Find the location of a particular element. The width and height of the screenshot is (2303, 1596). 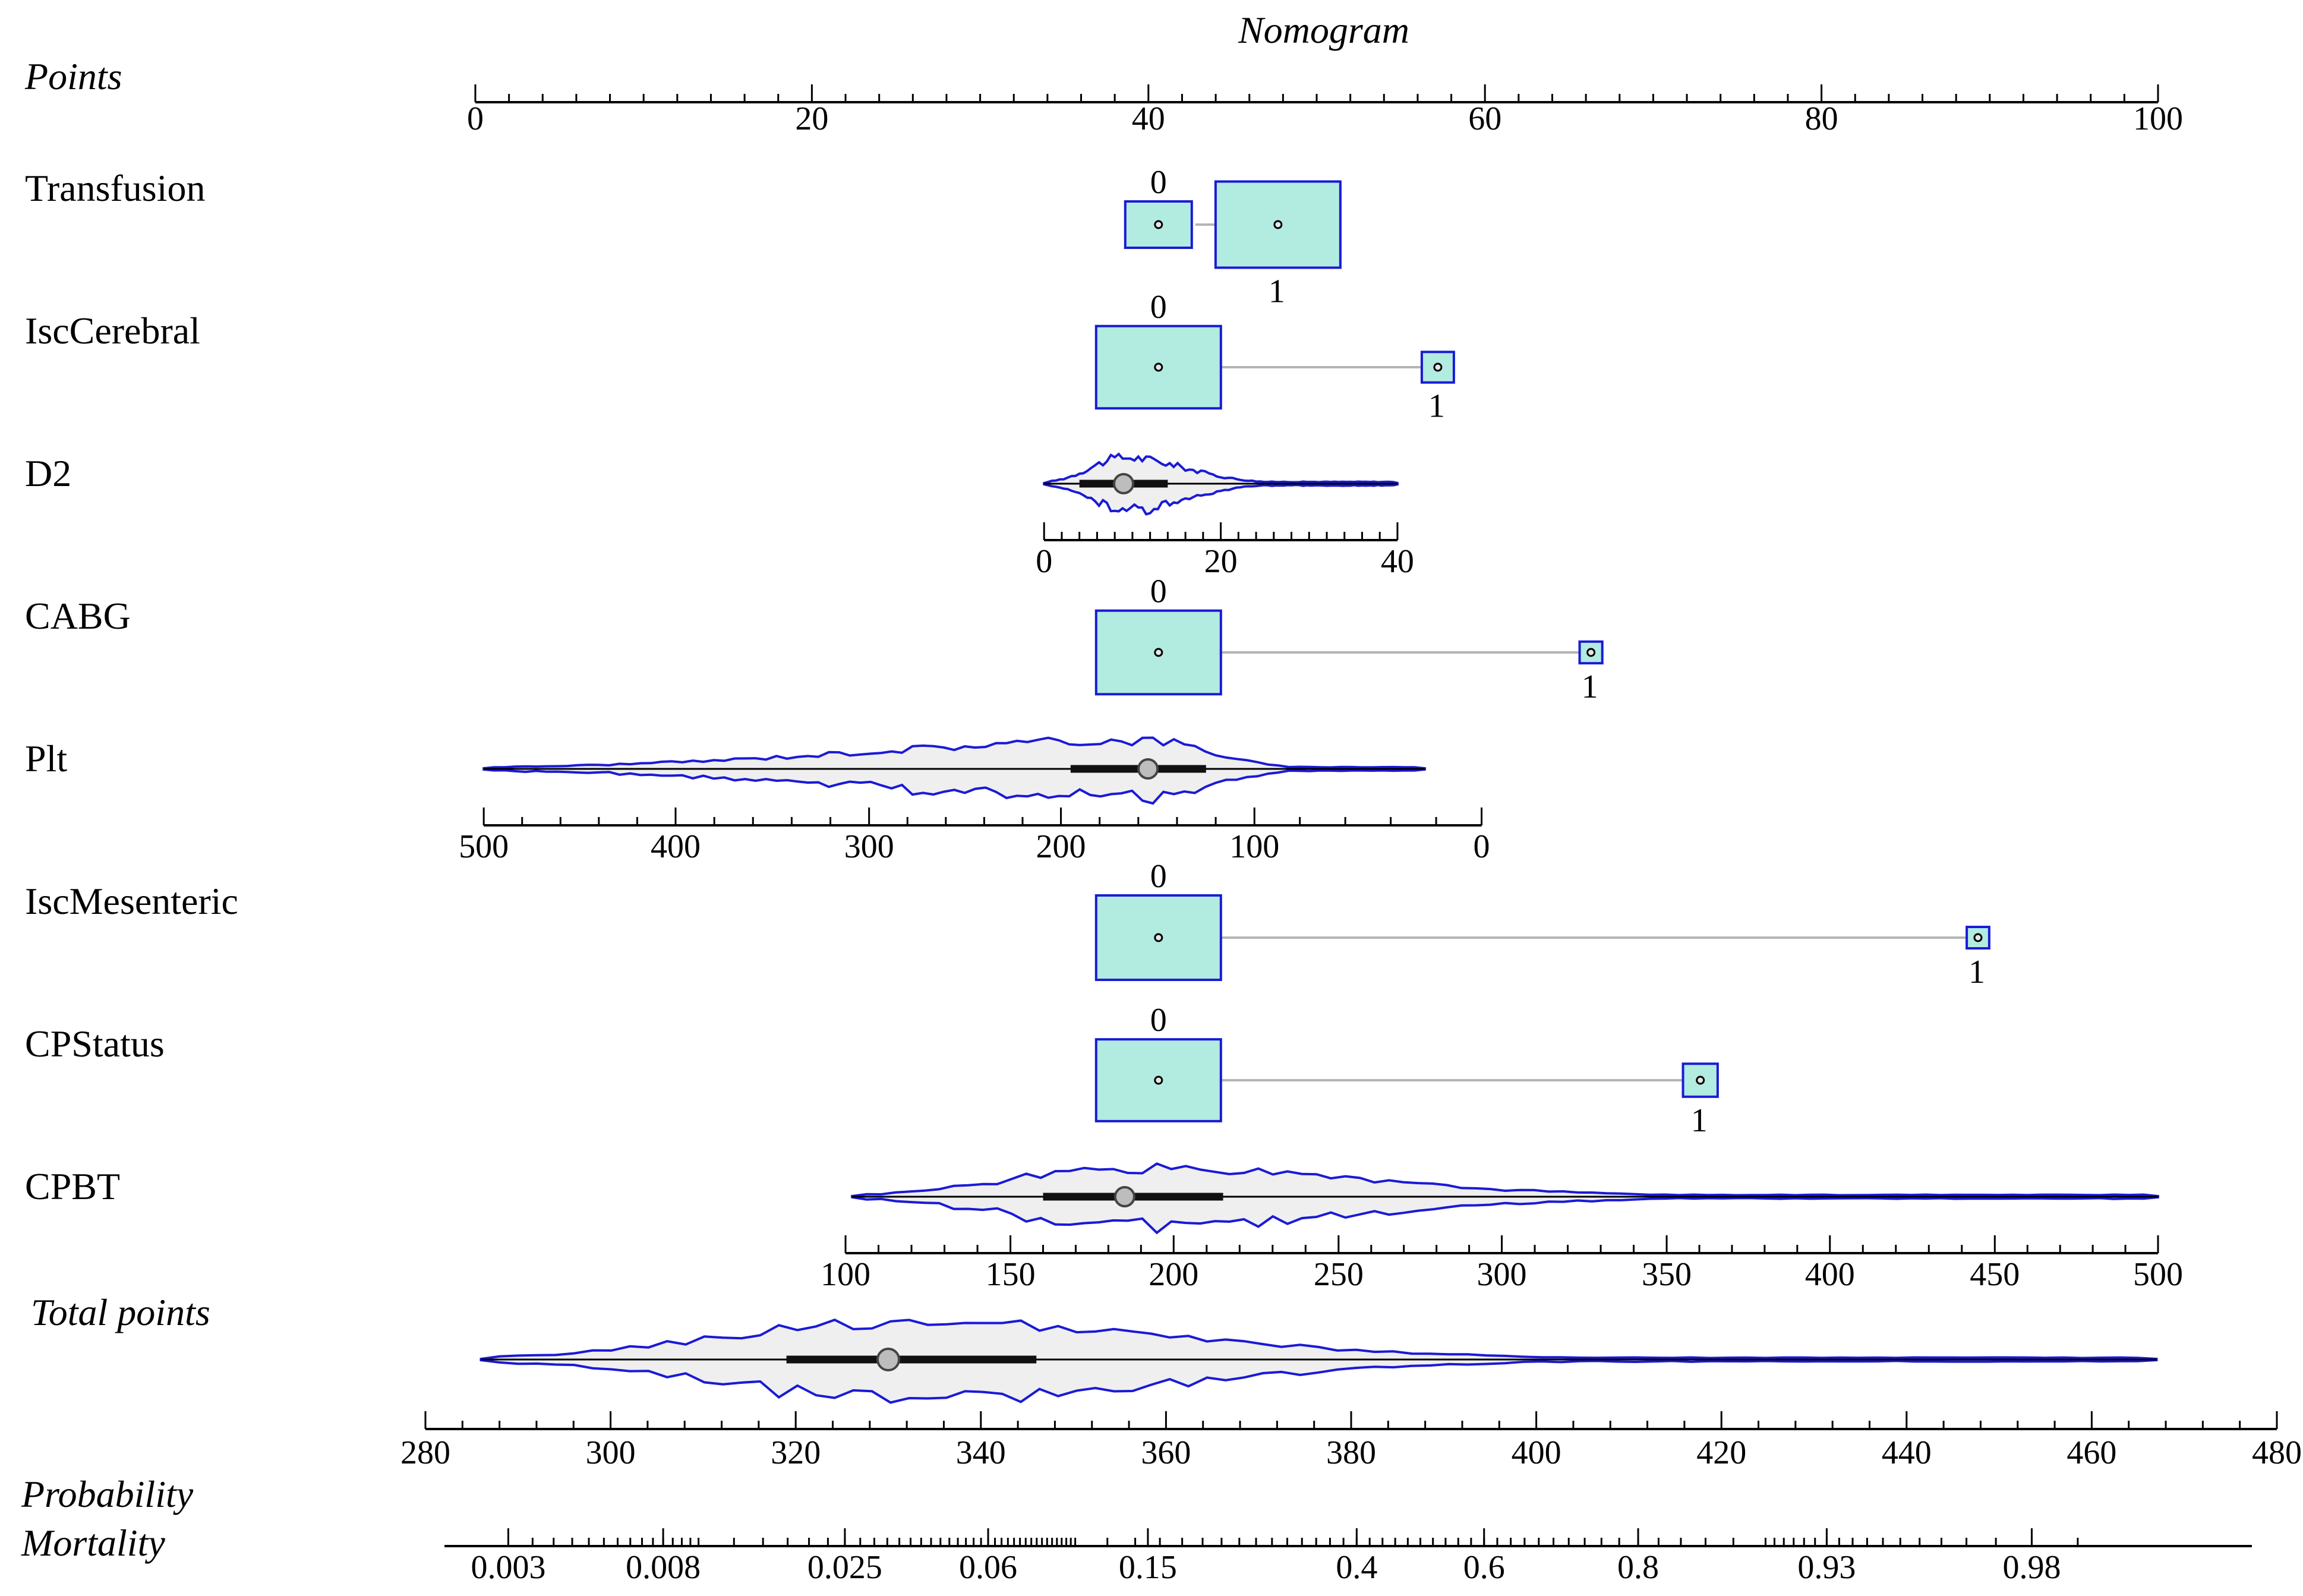

total-points-tick-label: 400 is located at coordinates (1536, 1453).